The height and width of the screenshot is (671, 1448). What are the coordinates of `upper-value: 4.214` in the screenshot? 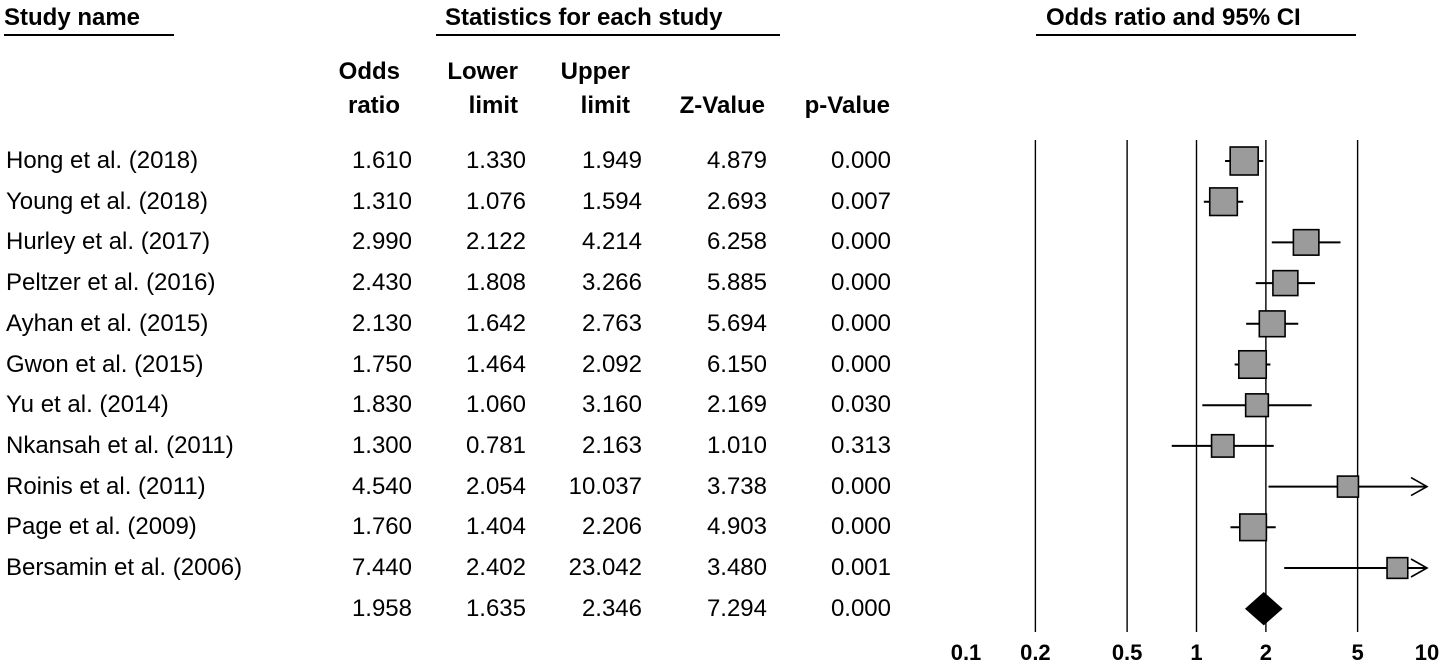 It's located at (611, 242).